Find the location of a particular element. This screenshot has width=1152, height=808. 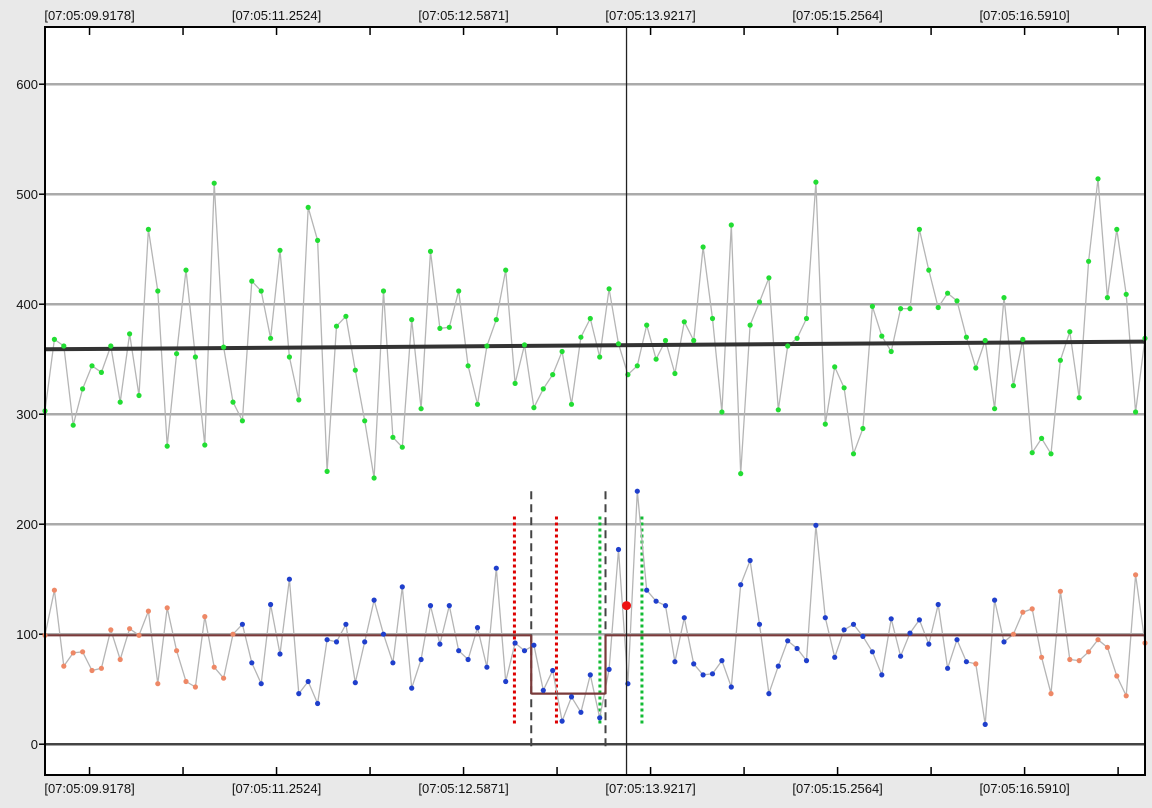

x-top-tick-label-5: [07:05:16.5910] is located at coordinates (1024, 15).